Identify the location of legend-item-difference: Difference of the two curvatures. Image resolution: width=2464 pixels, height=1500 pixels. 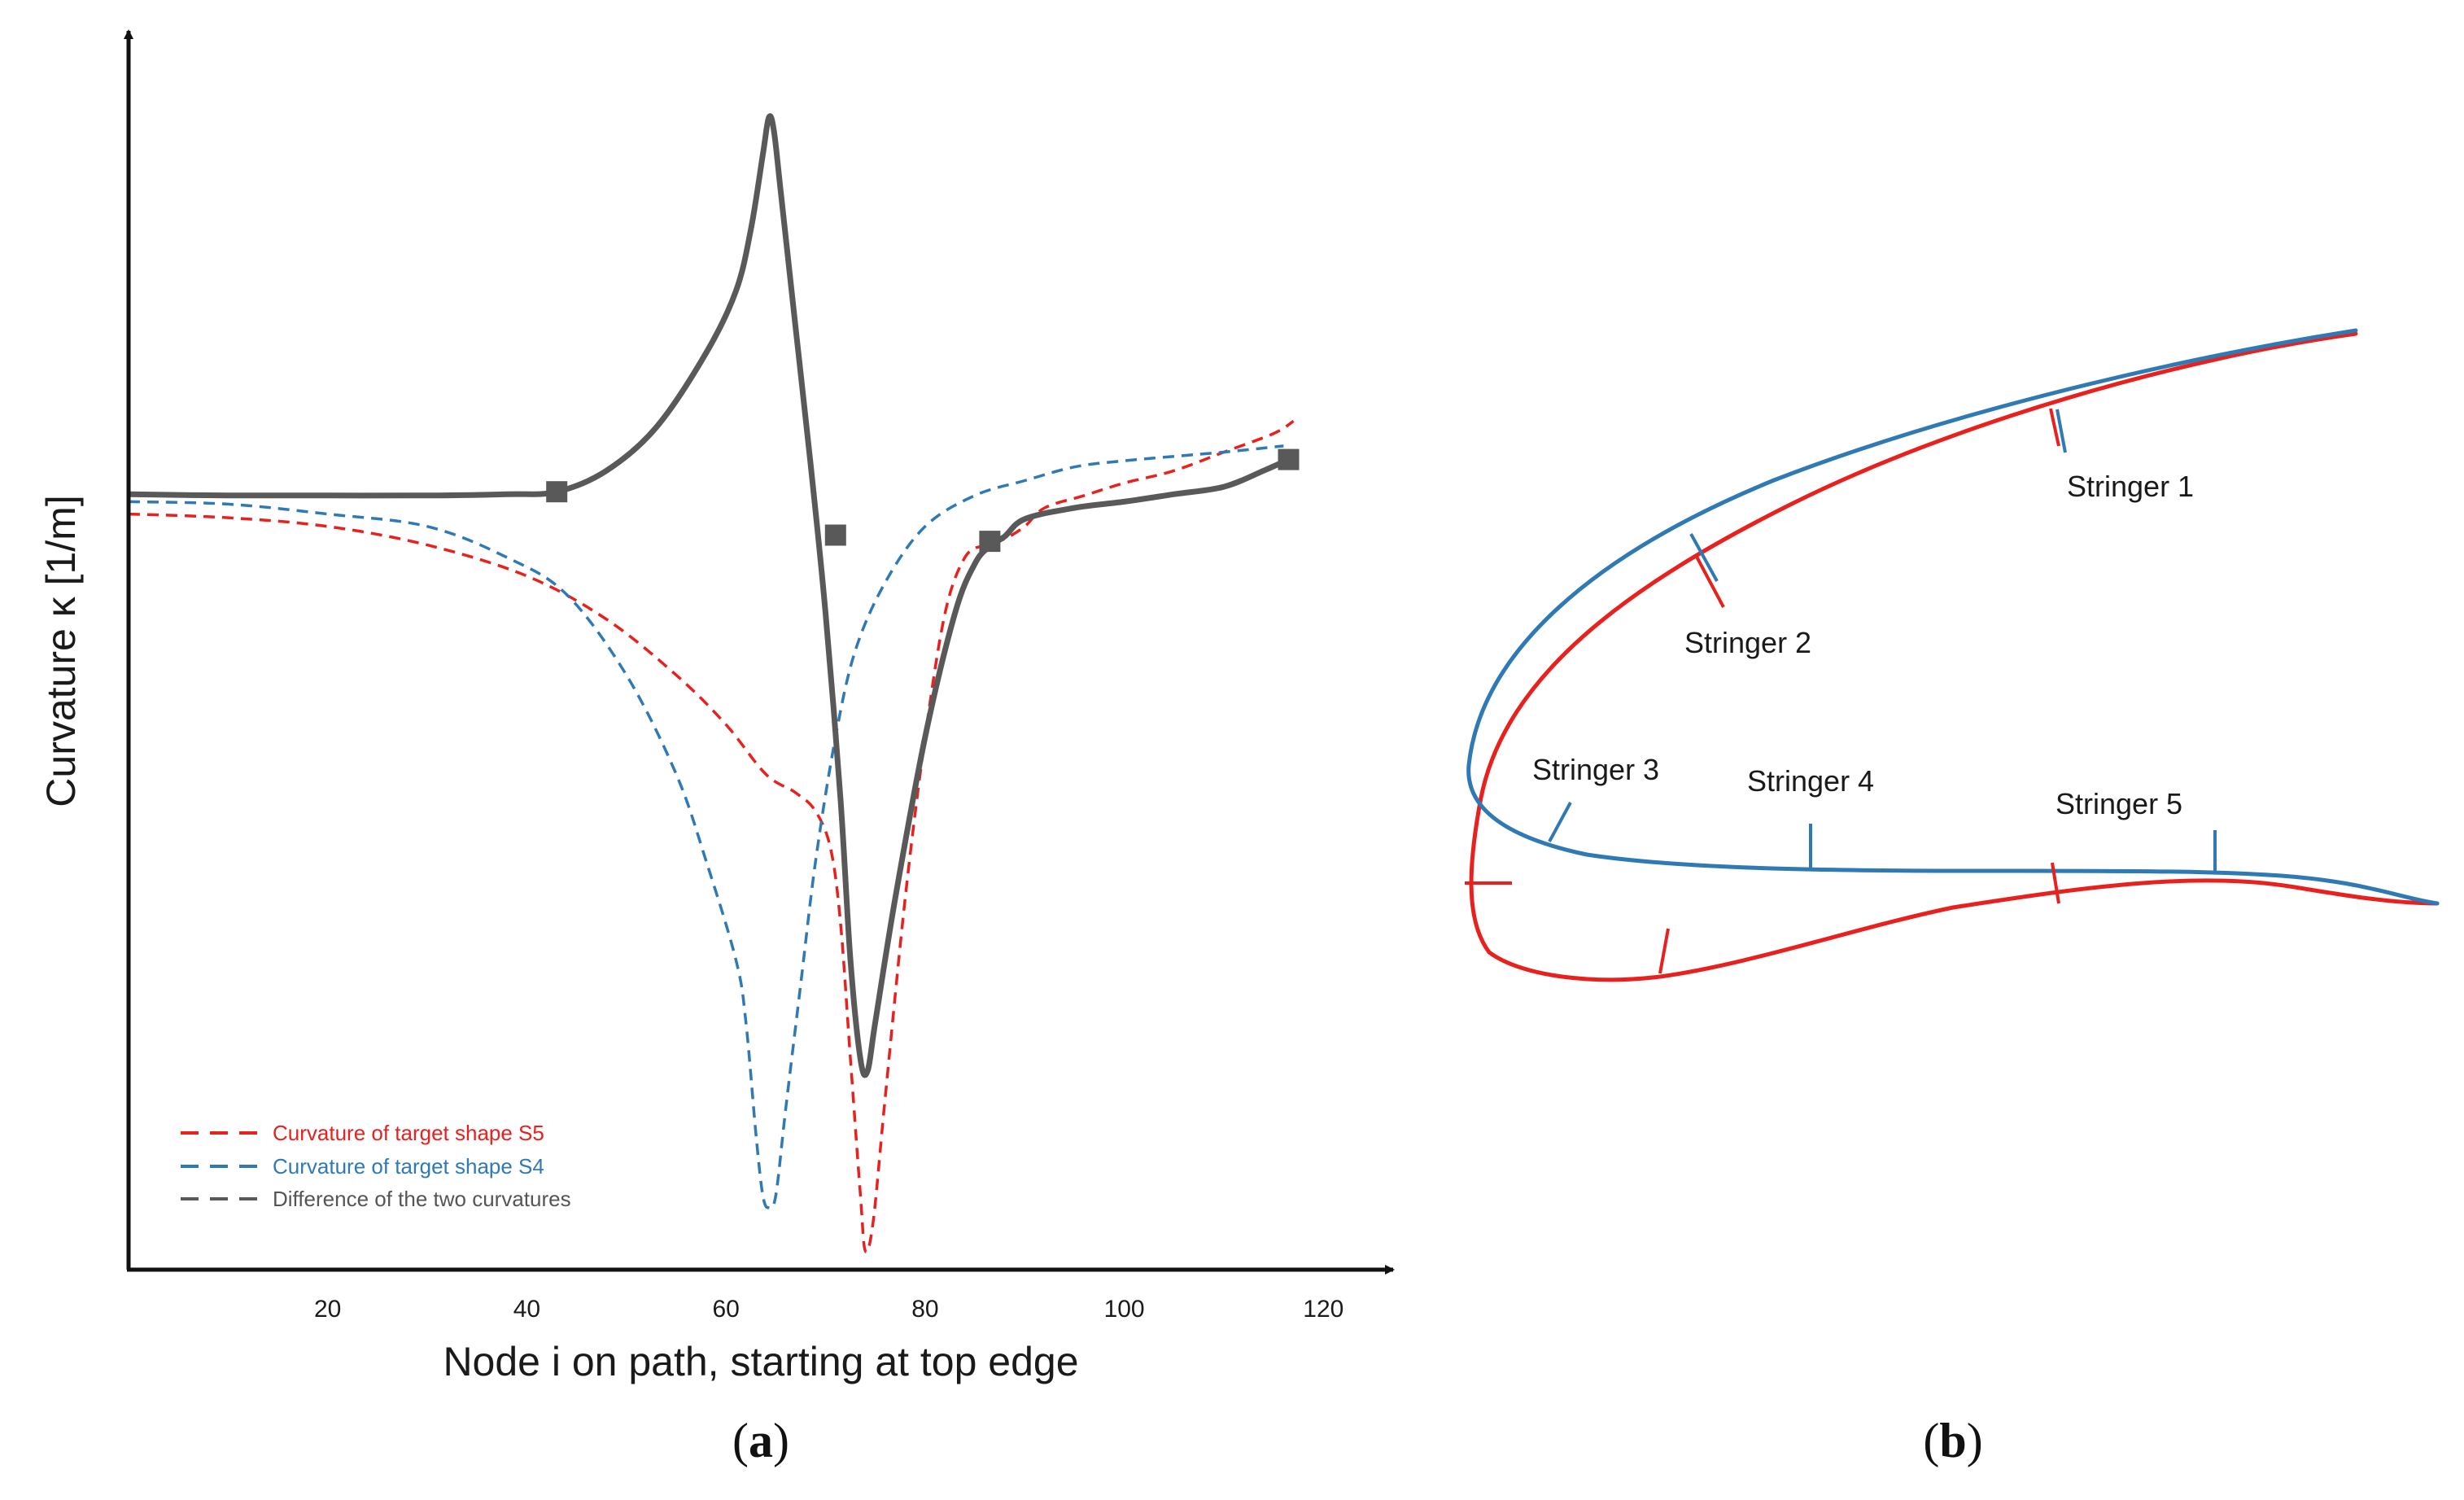
(376, 1199).